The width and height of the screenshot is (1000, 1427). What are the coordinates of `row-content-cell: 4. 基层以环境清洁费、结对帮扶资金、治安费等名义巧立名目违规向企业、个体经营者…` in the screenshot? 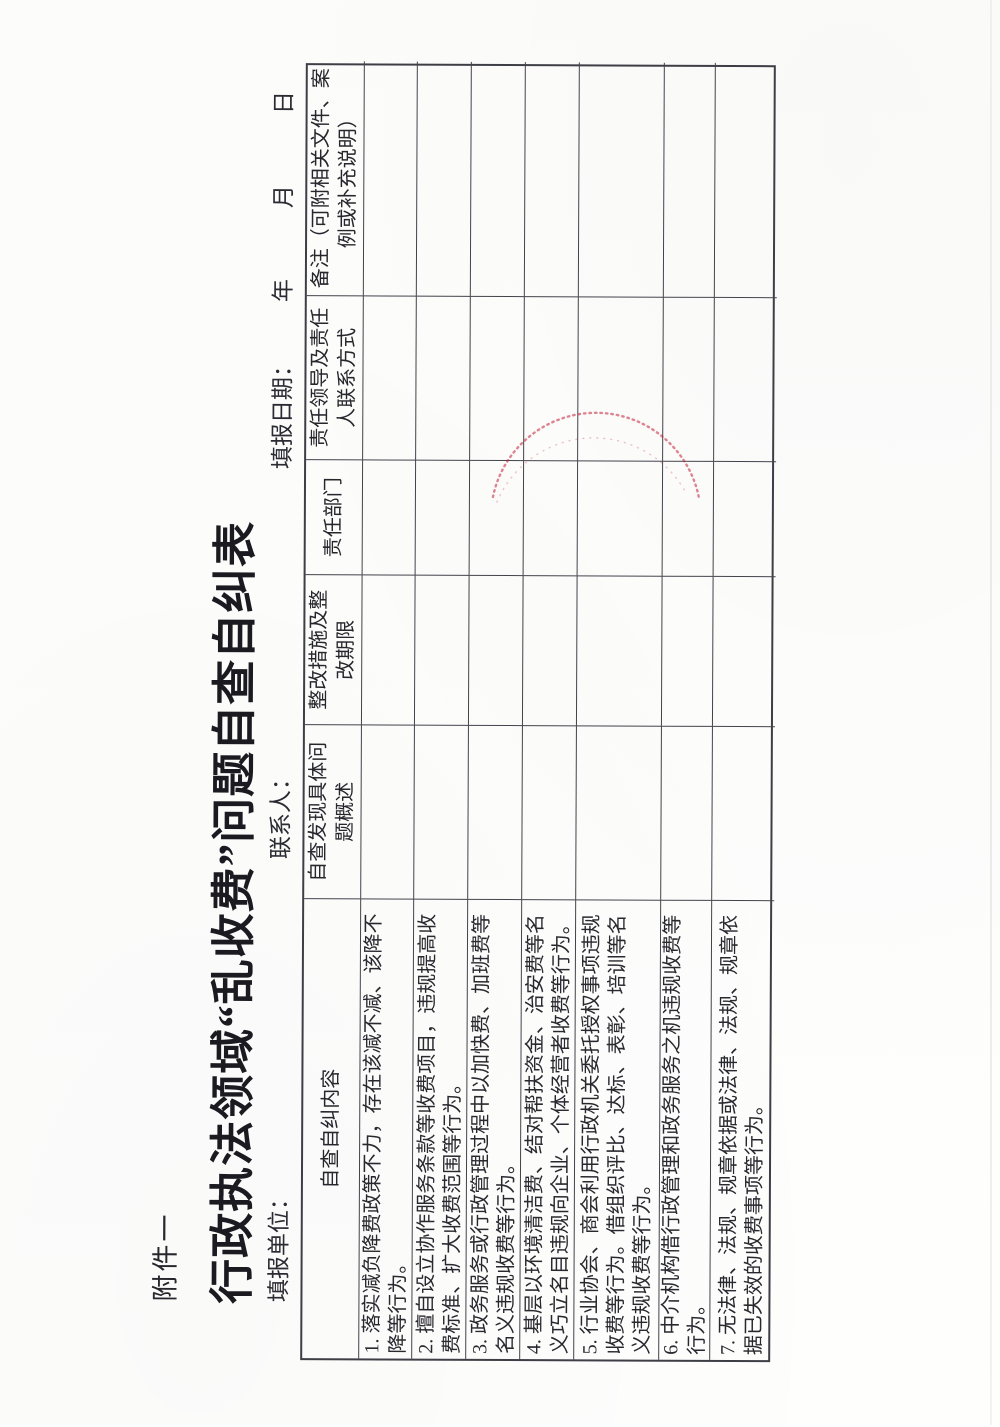 It's located at (548, 1129).